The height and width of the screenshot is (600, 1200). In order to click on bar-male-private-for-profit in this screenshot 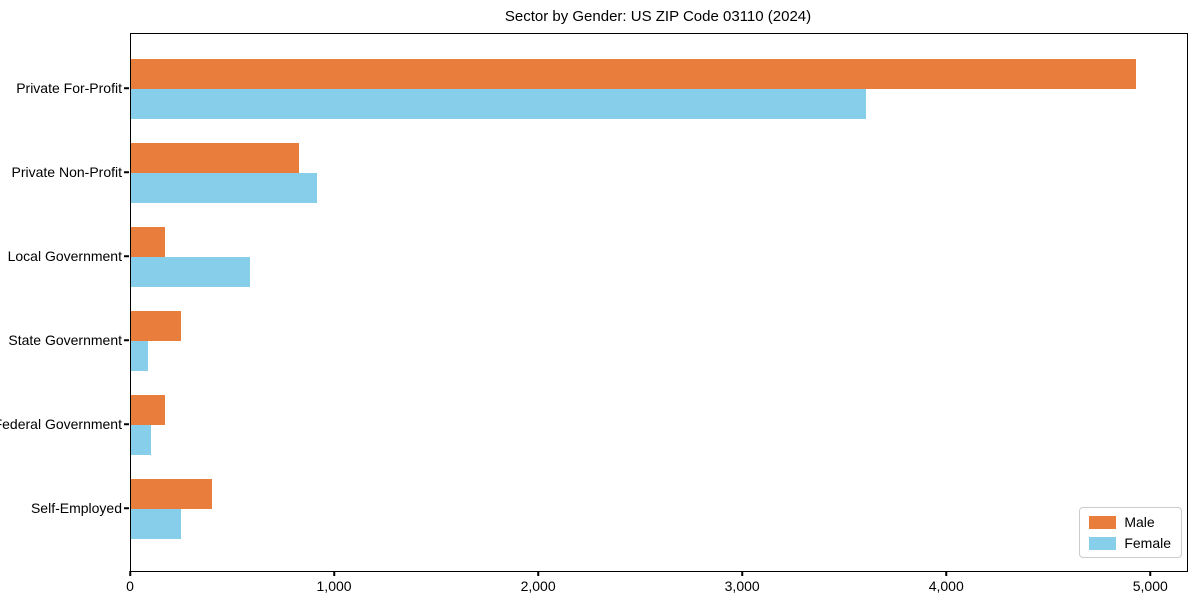, I will do `click(633, 74)`.